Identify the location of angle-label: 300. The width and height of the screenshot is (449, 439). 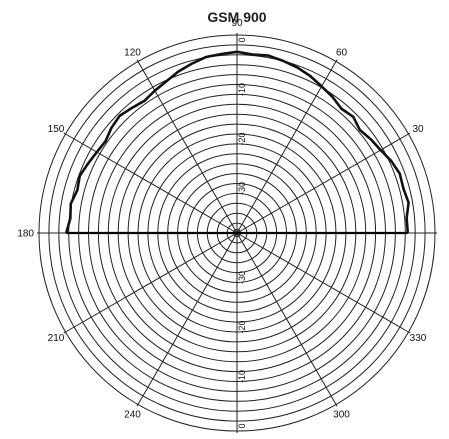
(341, 415).